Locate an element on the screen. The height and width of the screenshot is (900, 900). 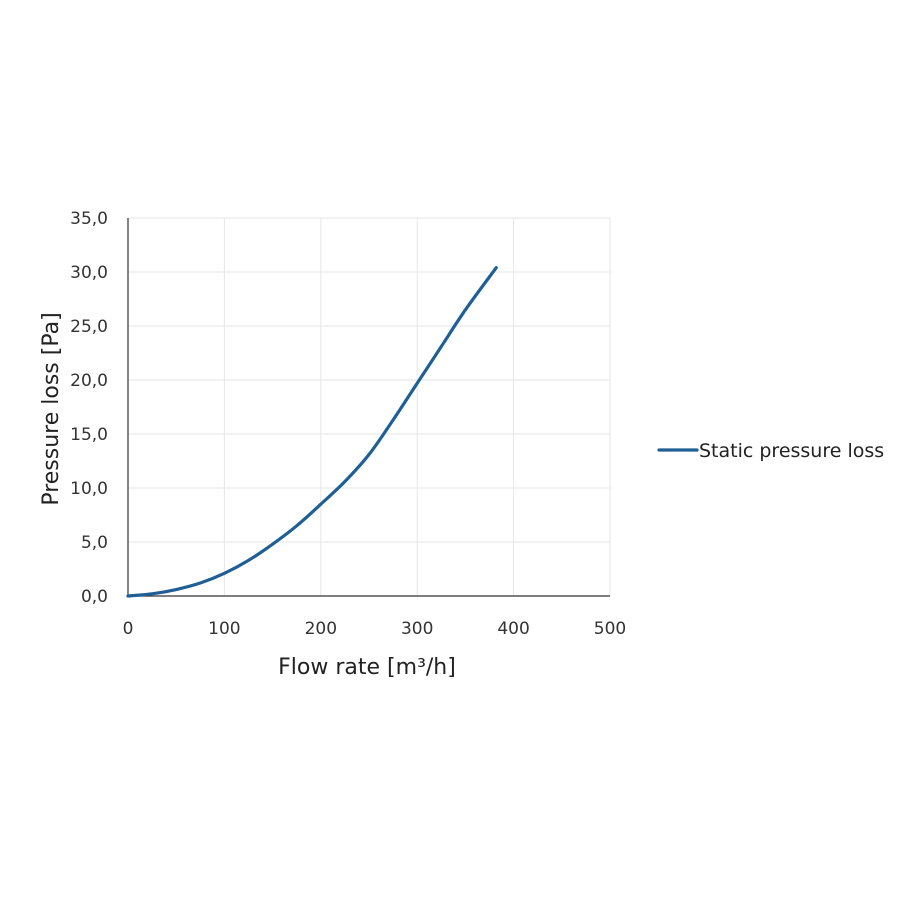
y-tick-label: 25,0 is located at coordinates (89, 327).